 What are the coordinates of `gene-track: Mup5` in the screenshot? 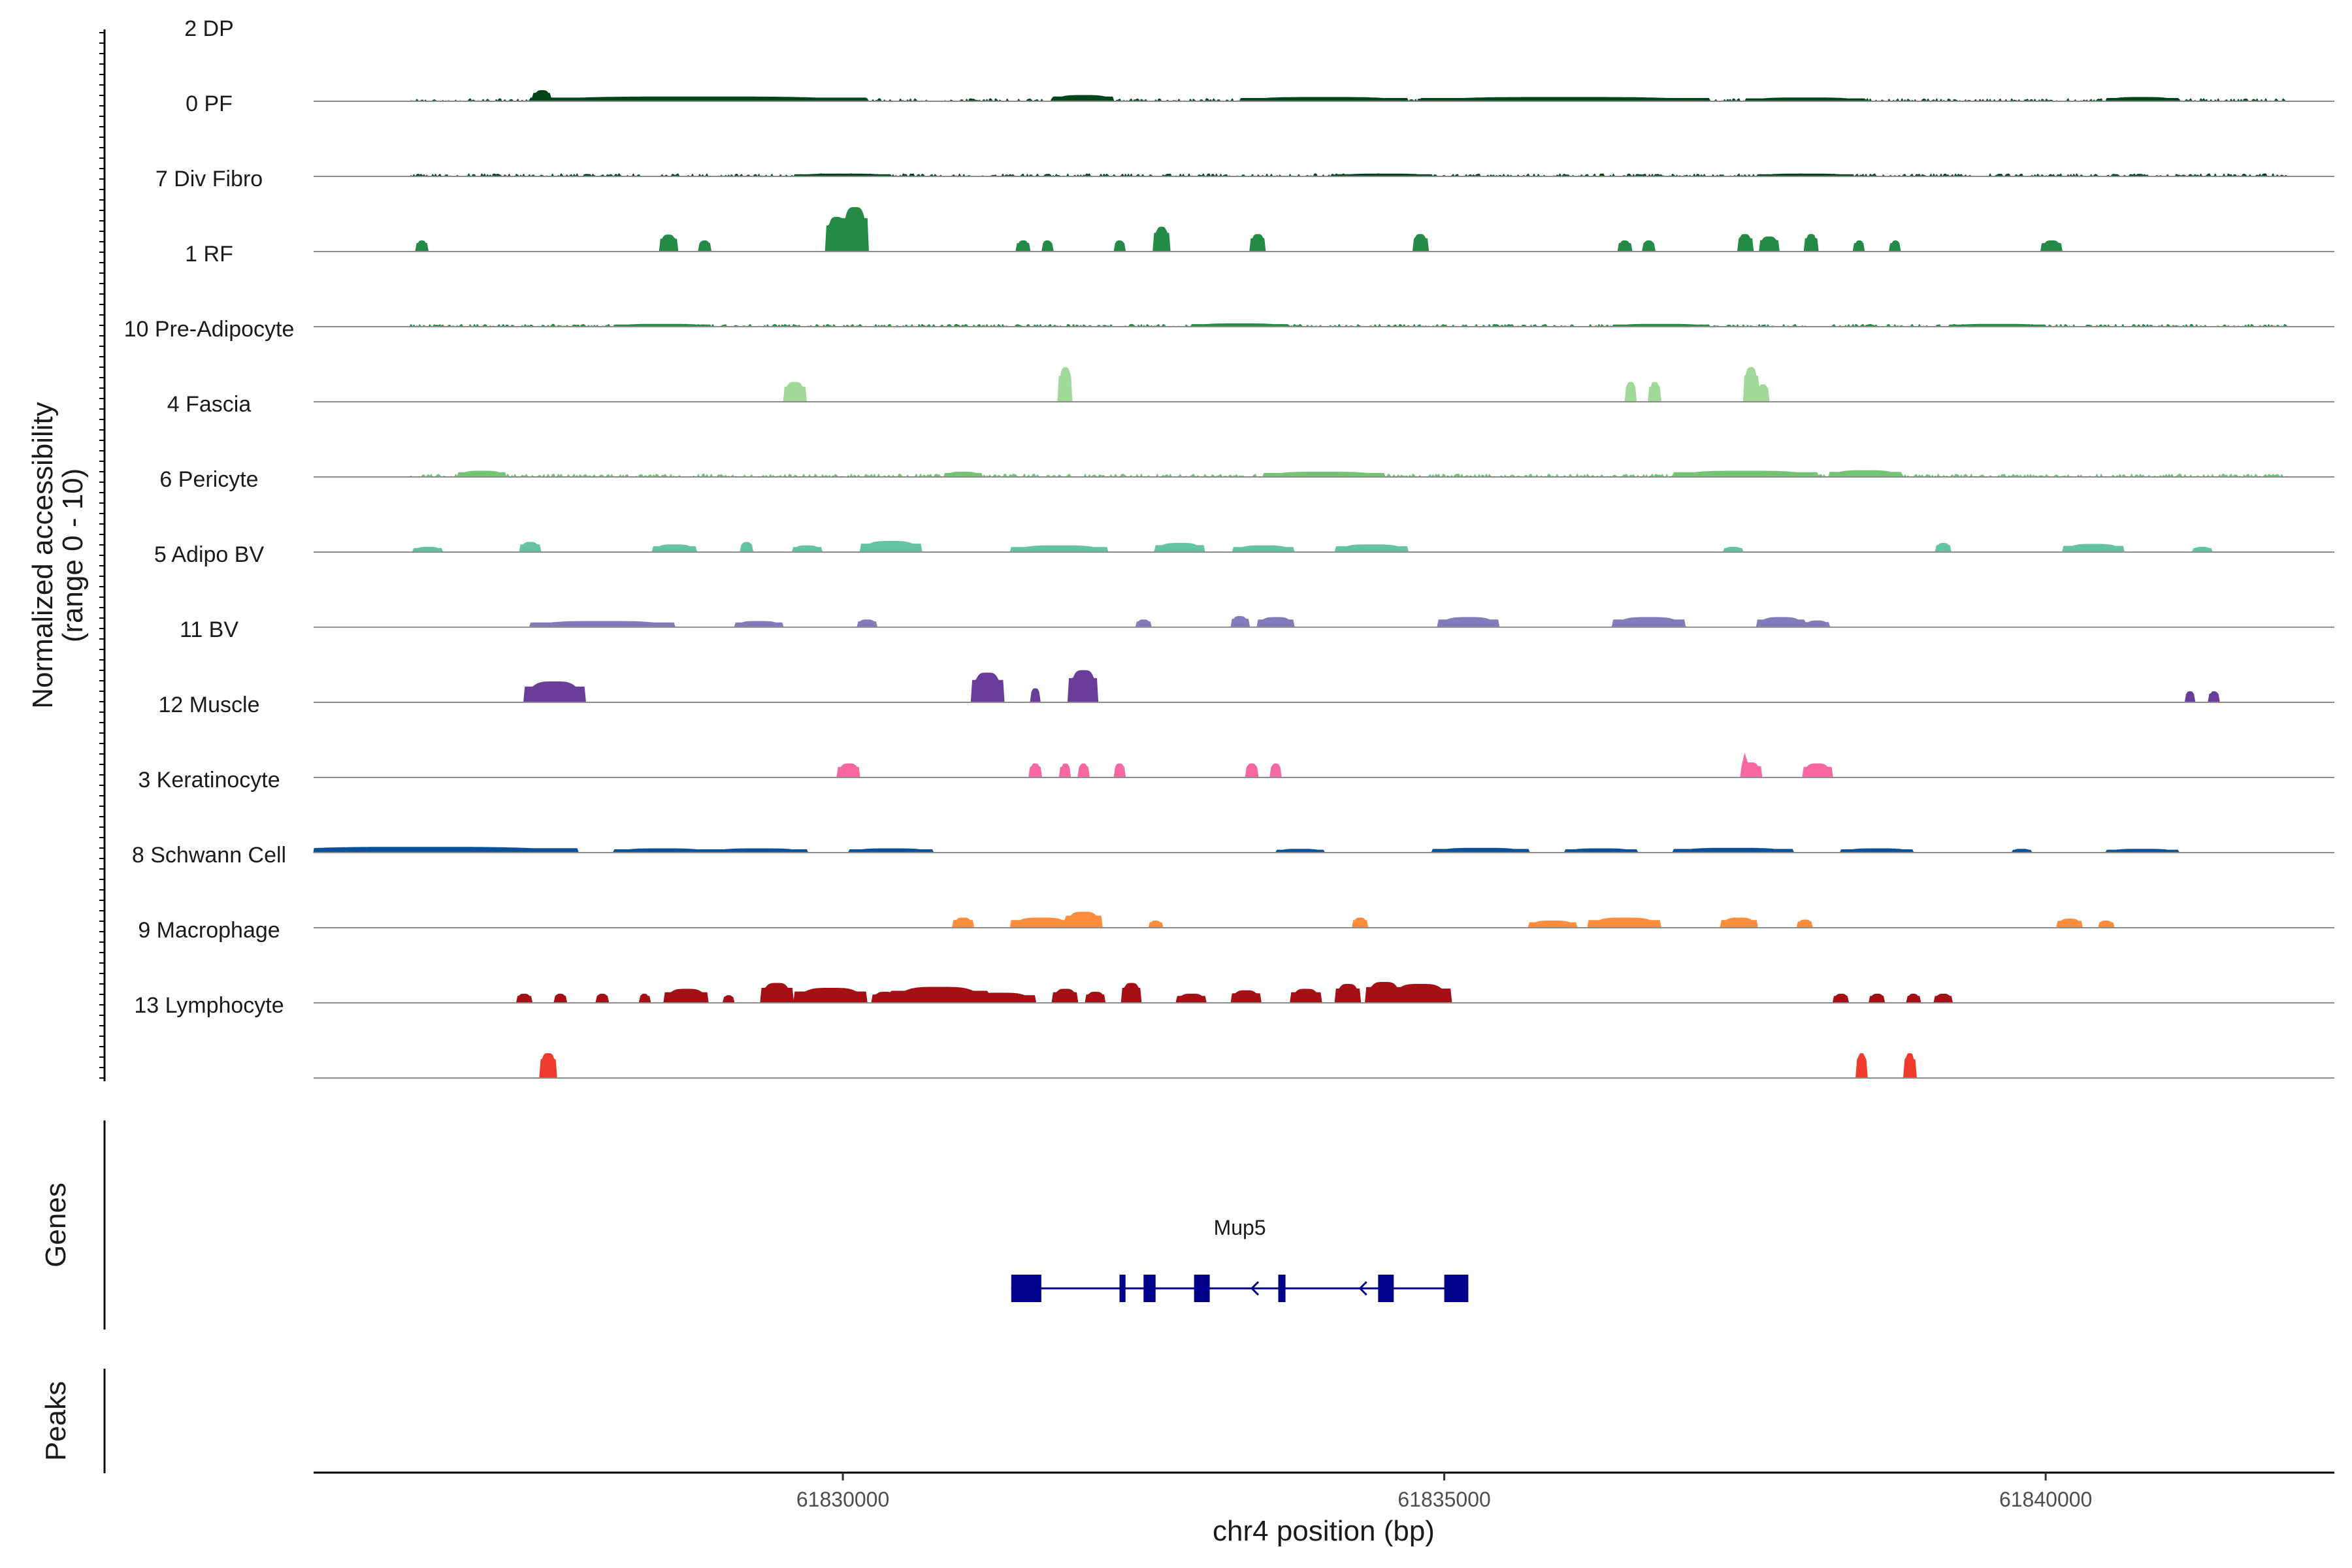 It's located at (1240, 1259).